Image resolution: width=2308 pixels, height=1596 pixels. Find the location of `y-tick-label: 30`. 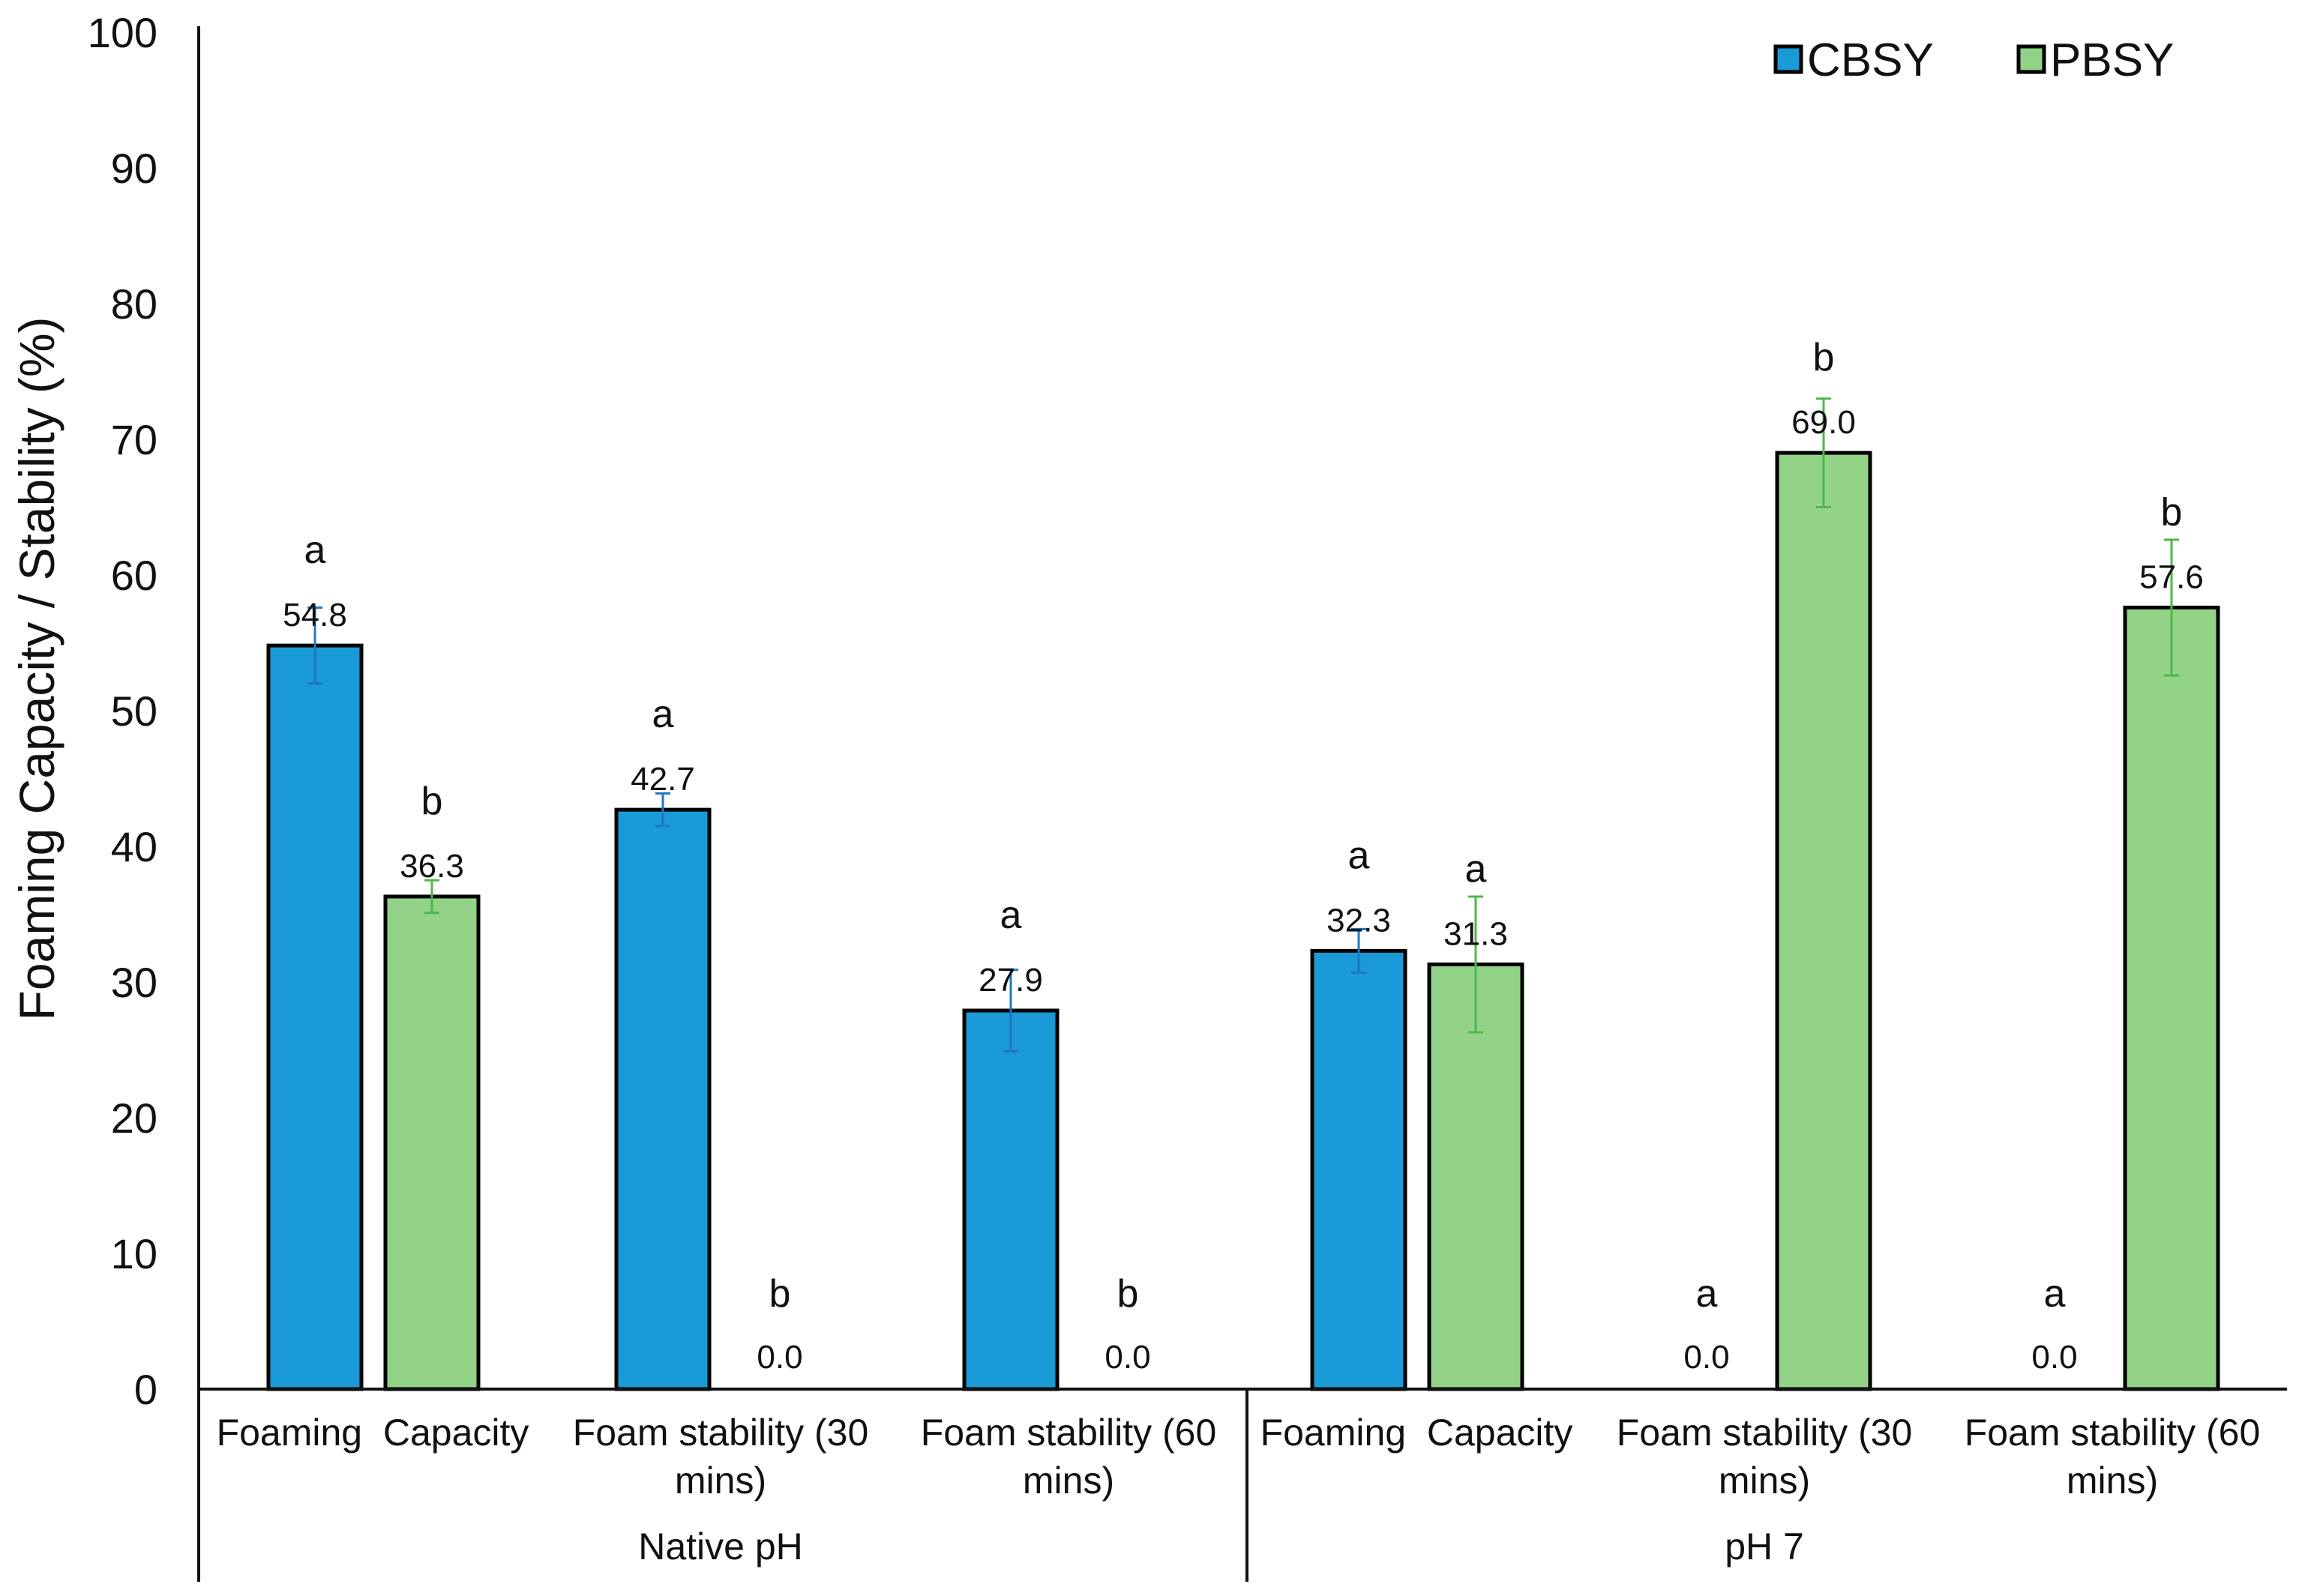

y-tick-label: 30 is located at coordinates (134, 982).